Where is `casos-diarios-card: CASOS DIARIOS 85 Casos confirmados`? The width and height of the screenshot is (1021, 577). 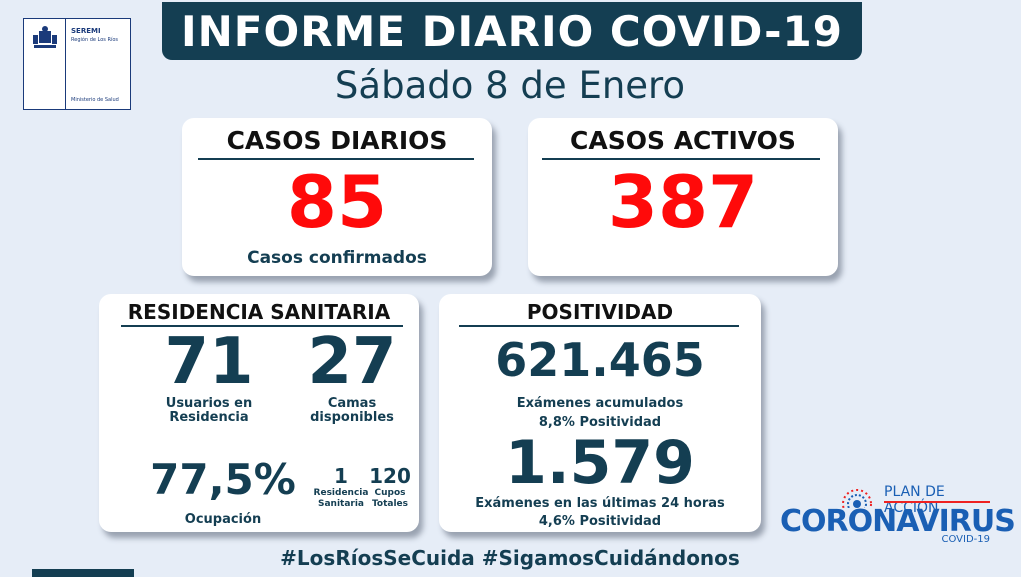 casos-diarios-card: CASOS DIARIOS 85 Casos confirmados is located at coordinates (337, 197).